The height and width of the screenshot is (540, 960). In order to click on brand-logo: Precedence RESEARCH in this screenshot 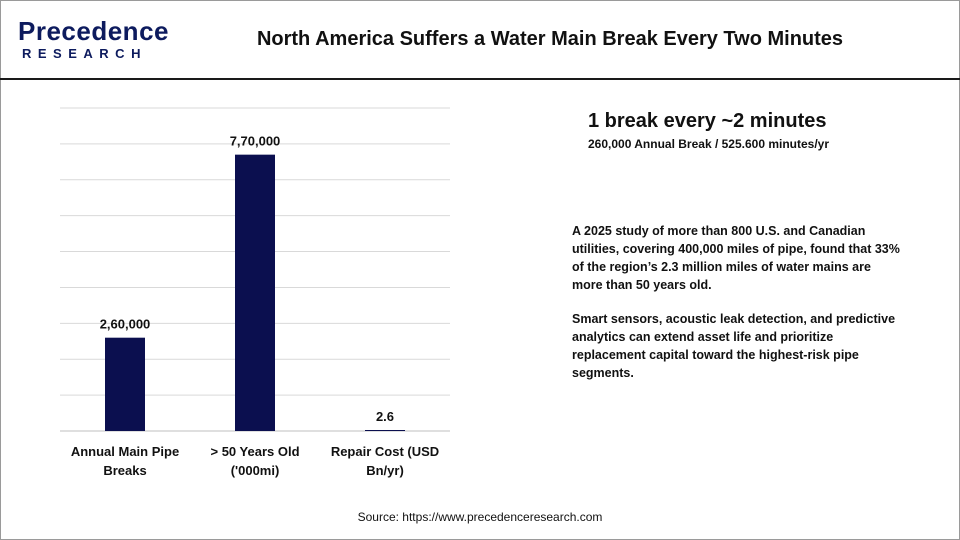, I will do `click(93, 39)`.